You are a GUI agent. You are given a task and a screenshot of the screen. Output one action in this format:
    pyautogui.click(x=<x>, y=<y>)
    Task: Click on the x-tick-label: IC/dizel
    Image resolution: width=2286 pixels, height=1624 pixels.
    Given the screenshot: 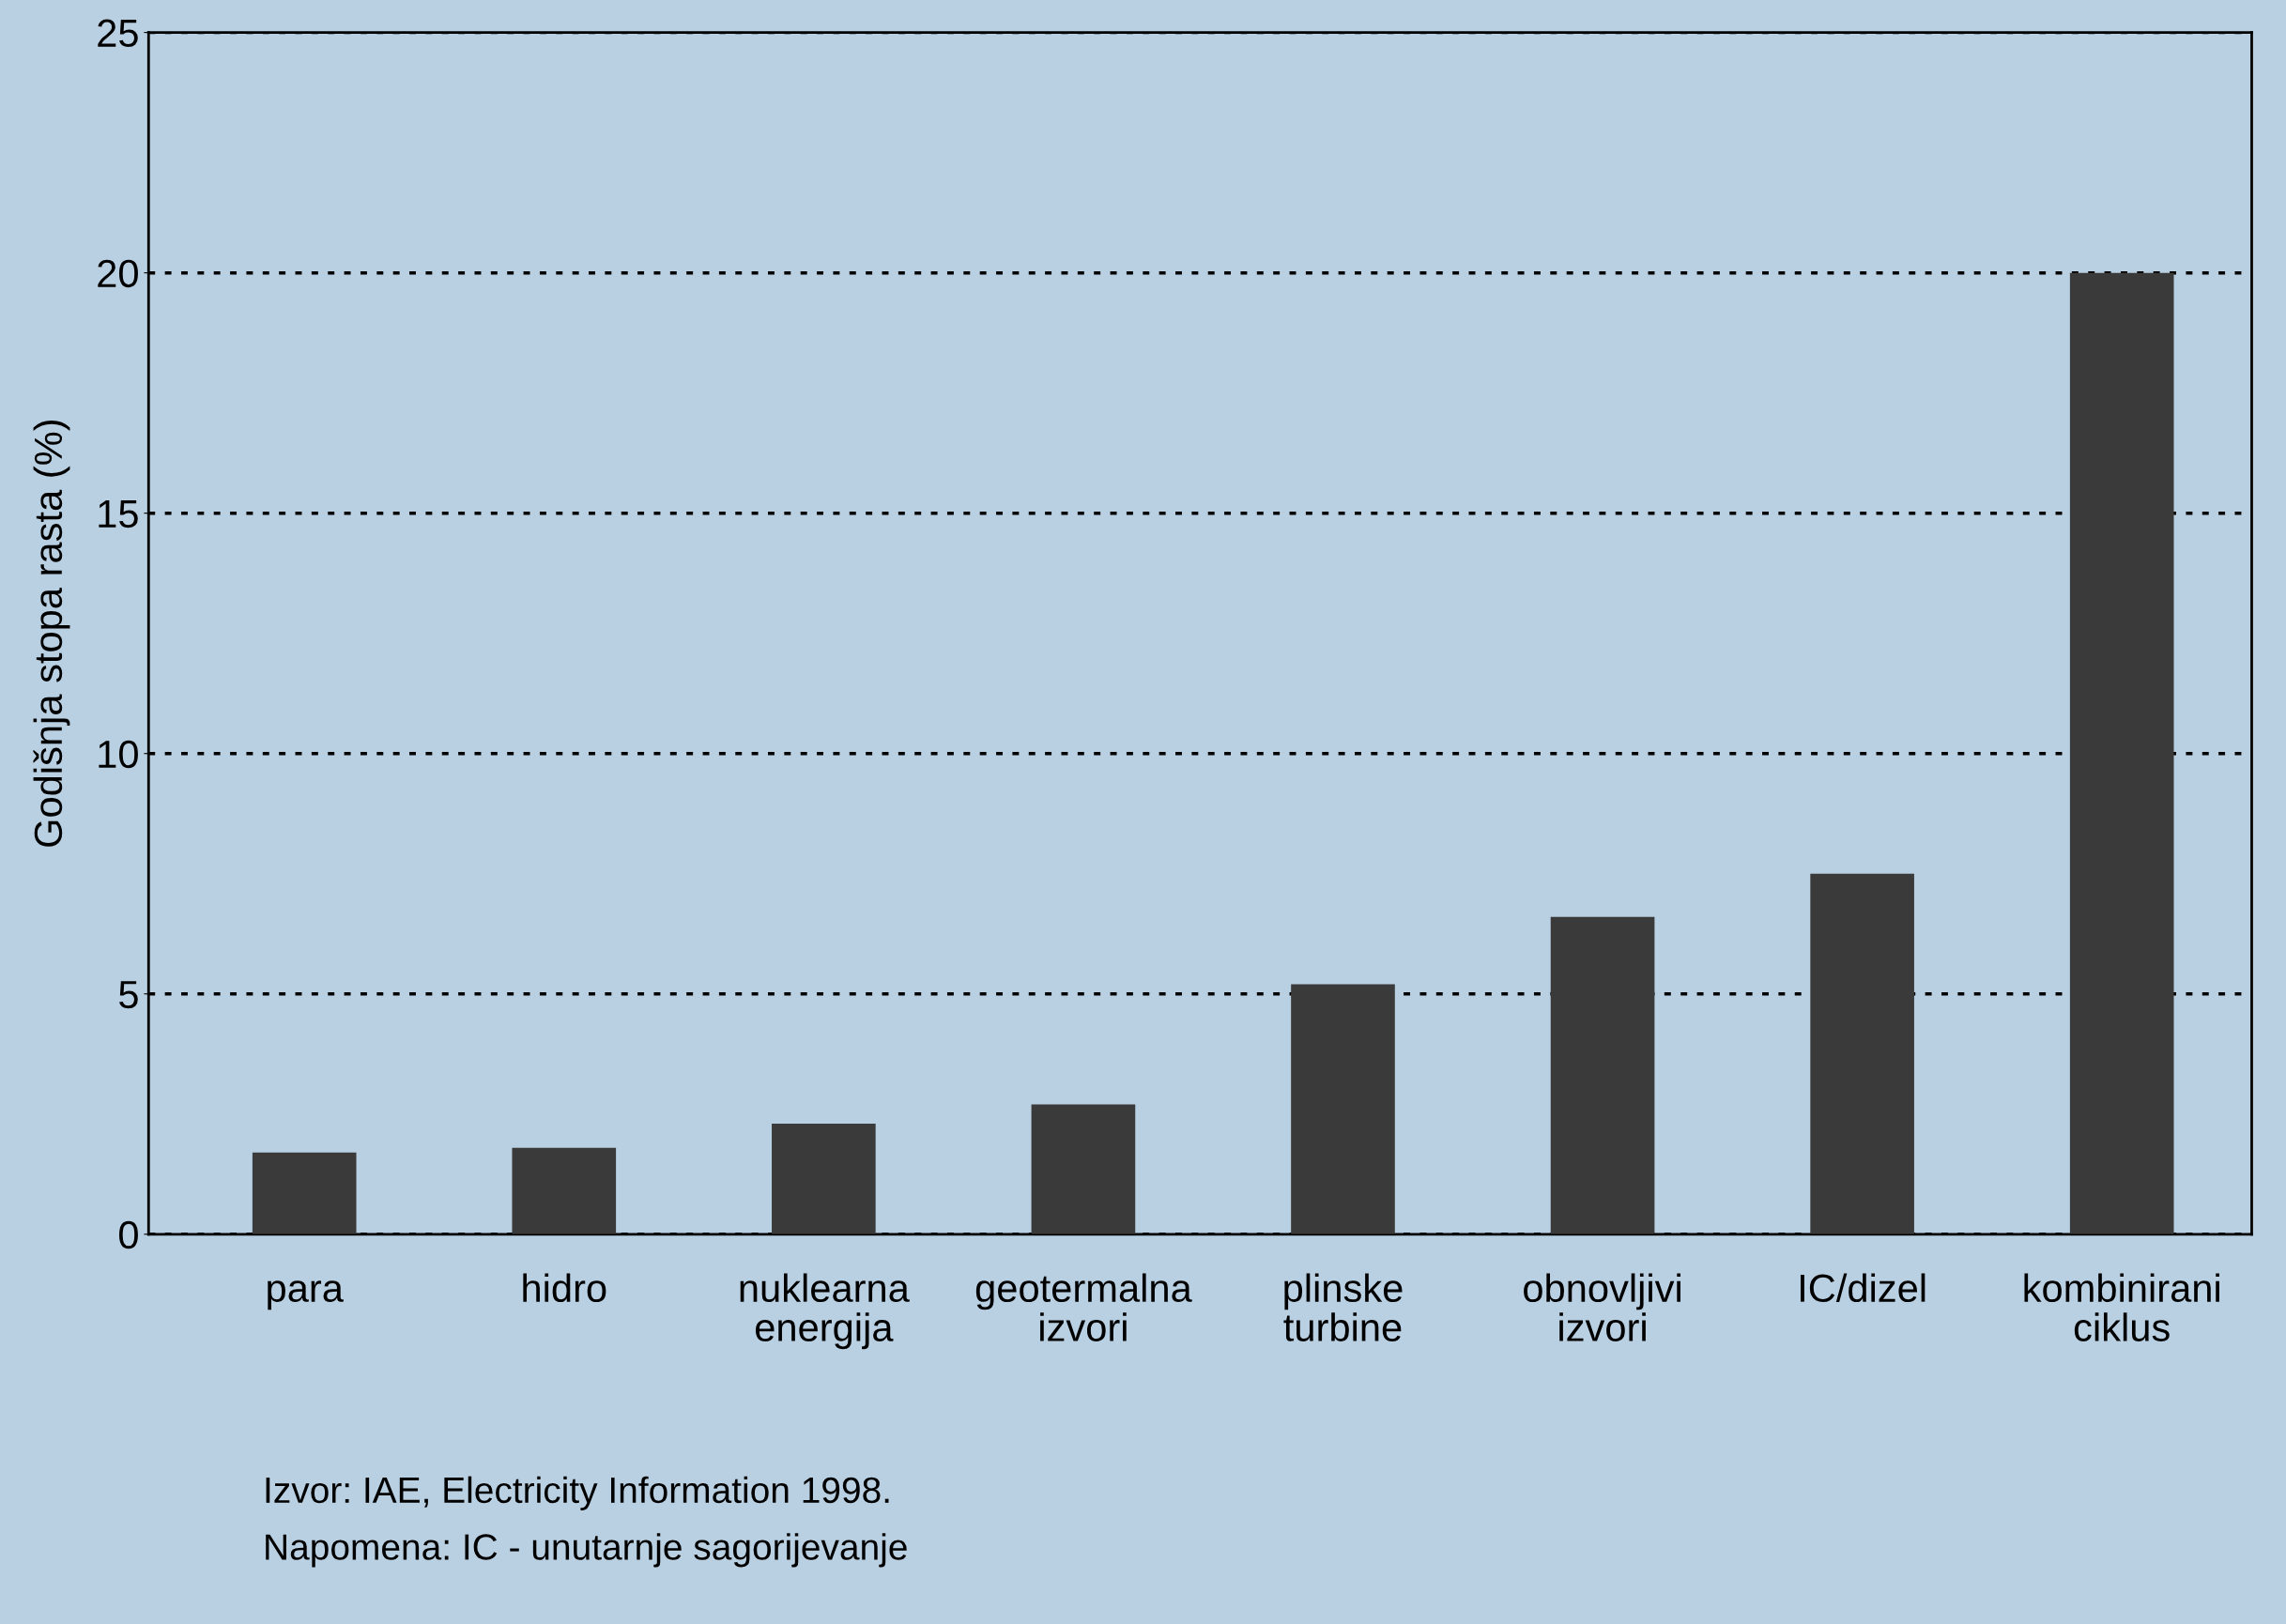 What is the action you would take?
    pyautogui.click(x=1863, y=1288)
    